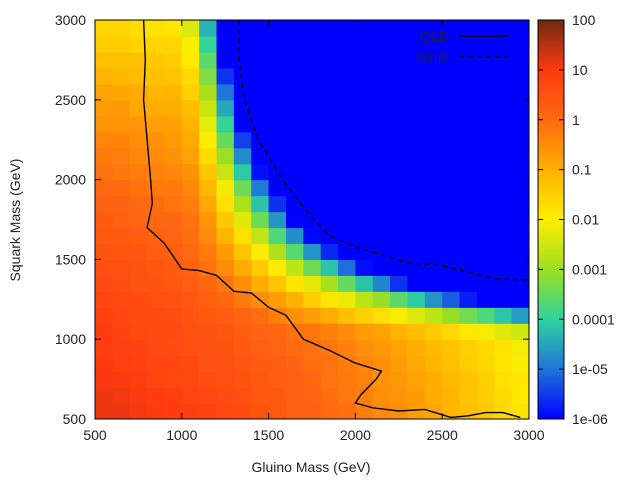  I want to click on legend: QLD Sim0, so click(462, 46).